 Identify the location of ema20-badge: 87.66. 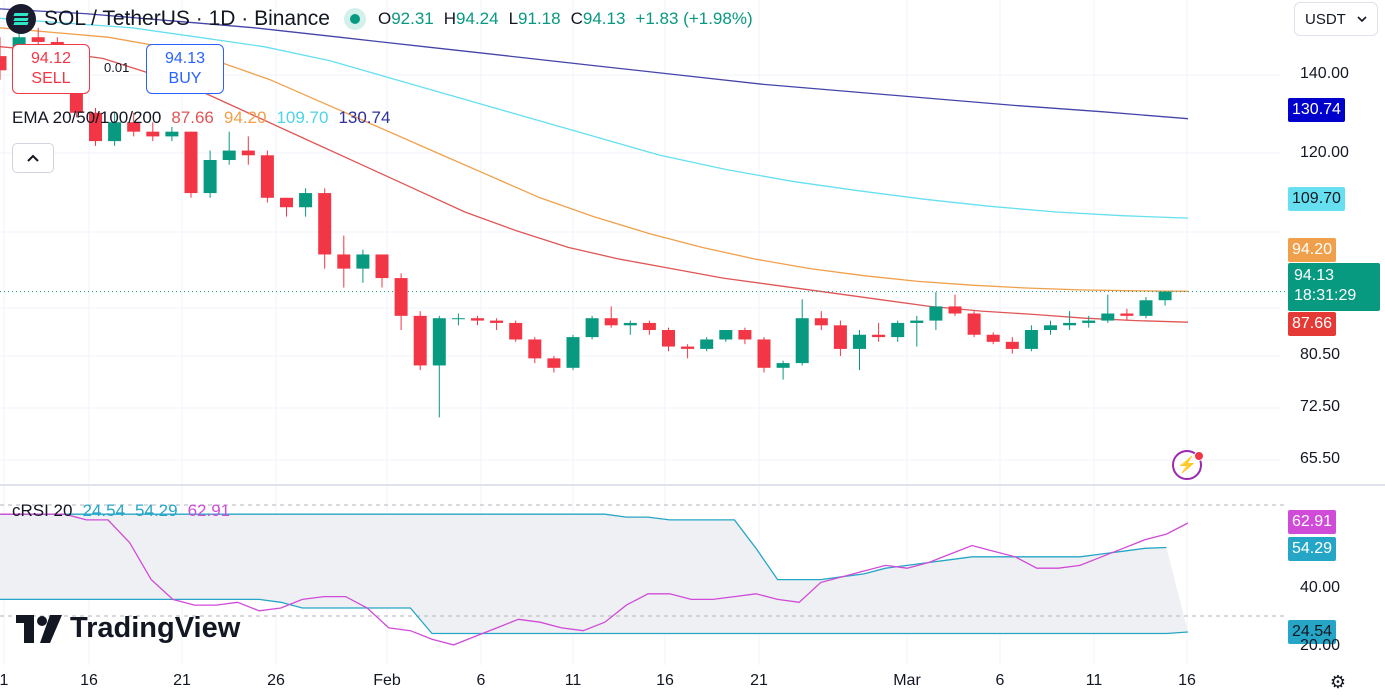
(1312, 324).